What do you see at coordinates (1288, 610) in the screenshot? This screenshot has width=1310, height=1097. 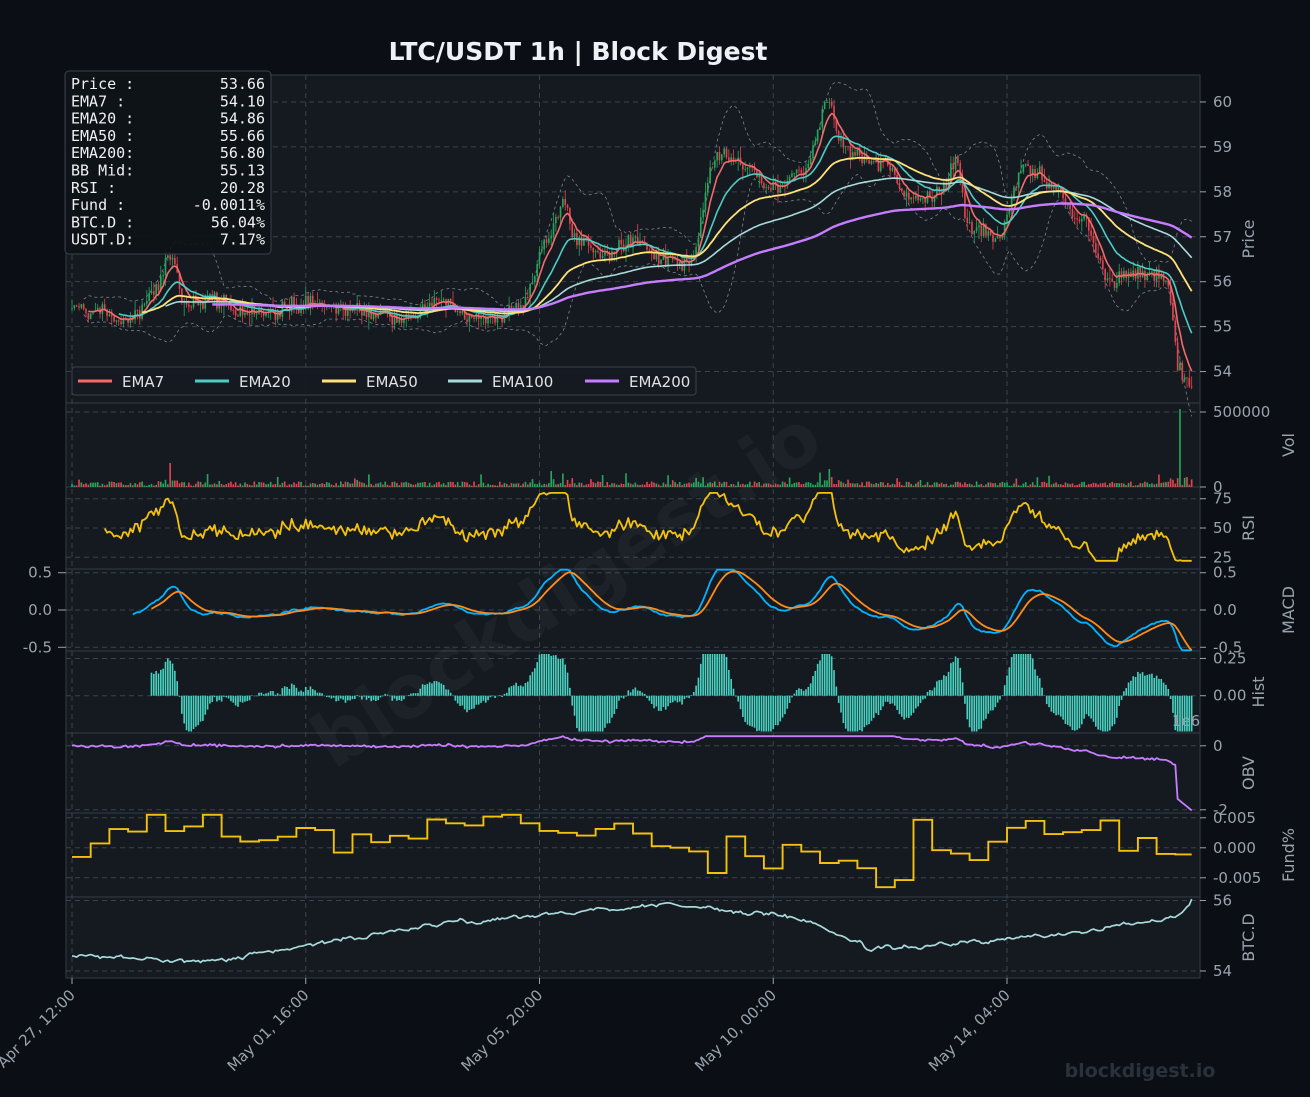 I see `y-axis-label: MACD` at bounding box center [1288, 610].